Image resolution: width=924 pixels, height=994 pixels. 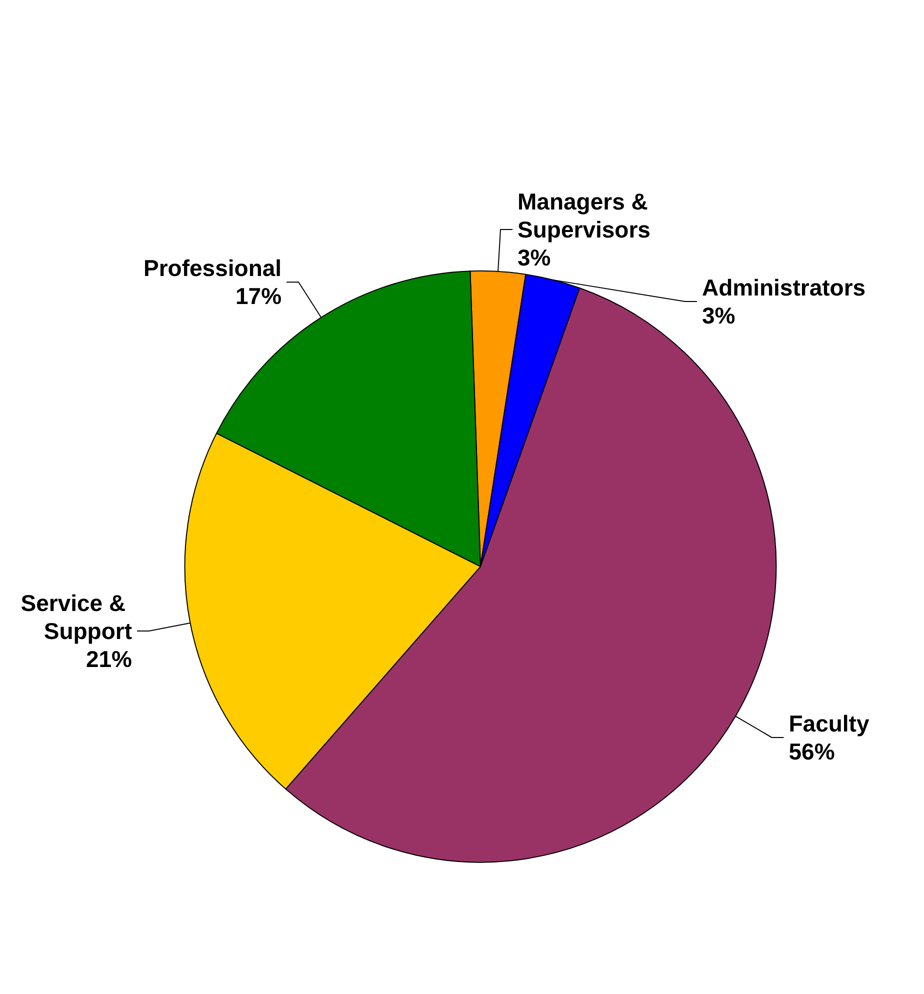 What do you see at coordinates (811, 751) in the screenshot?
I see `data-label: 56%` at bounding box center [811, 751].